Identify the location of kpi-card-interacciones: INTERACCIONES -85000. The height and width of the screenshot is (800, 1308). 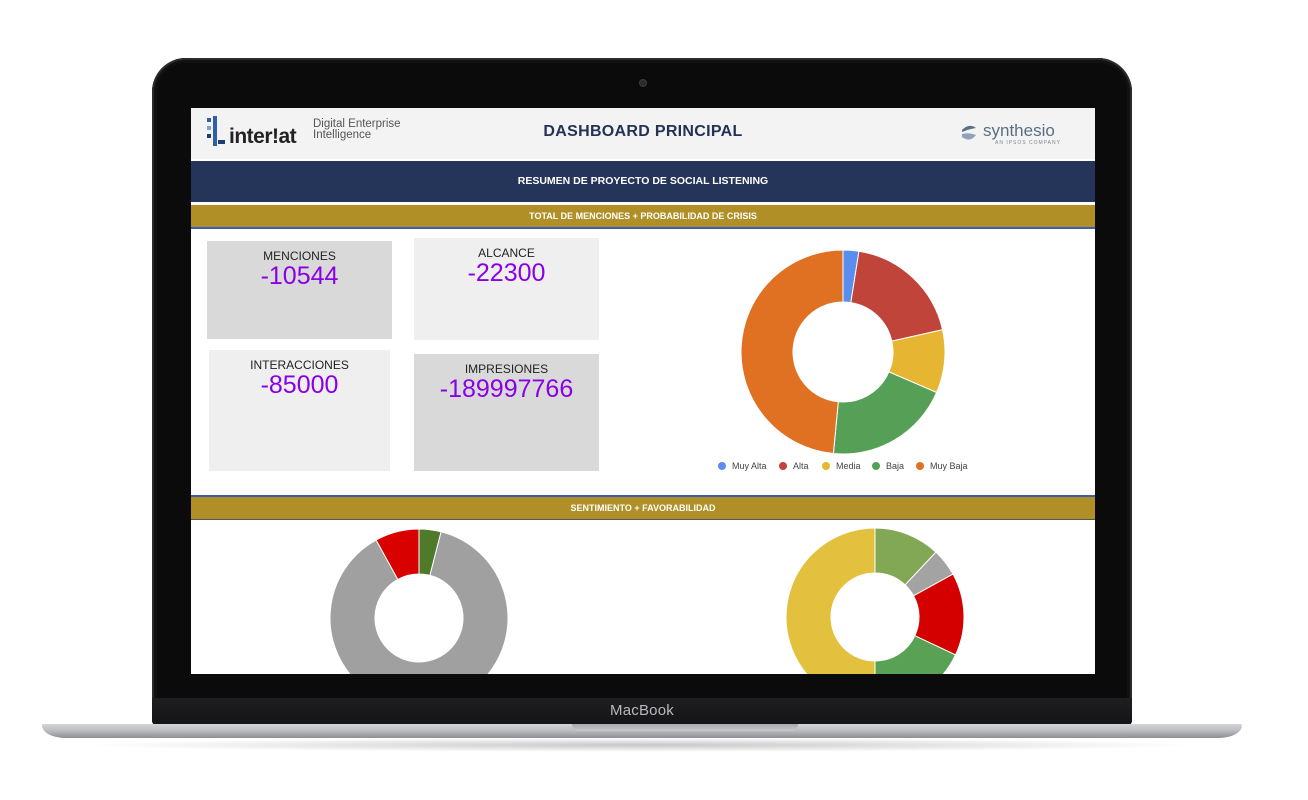
(299, 410).